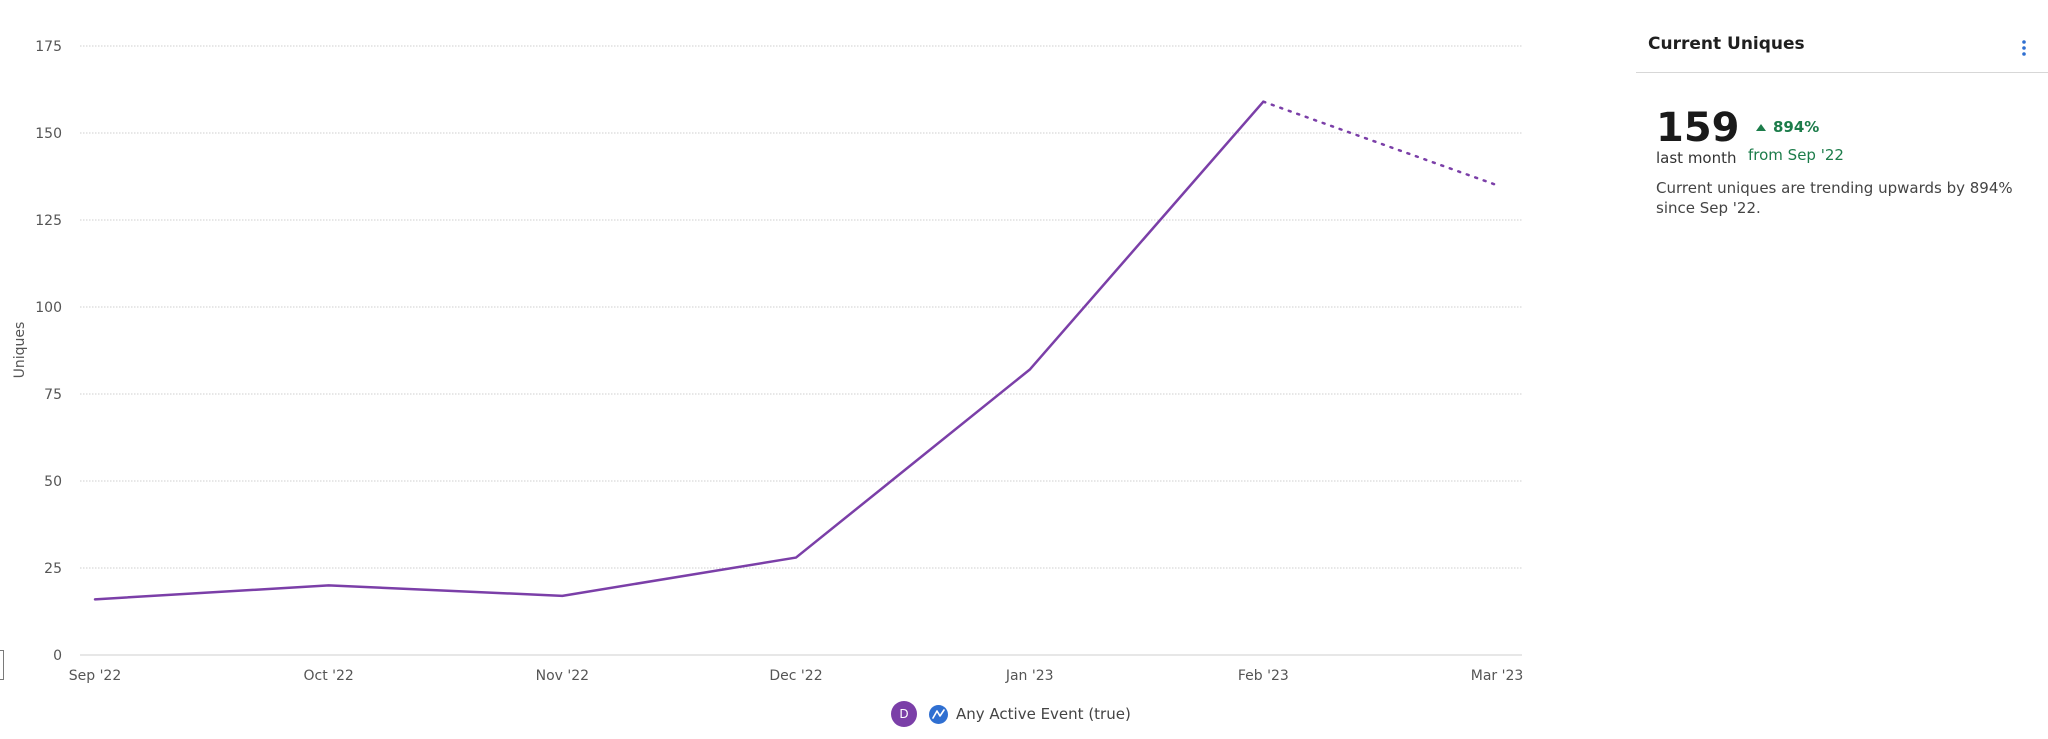 This screenshot has height=739, width=2048. Describe the element at coordinates (1761, 127) in the screenshot. I see `triangle-up-icon` at that location.